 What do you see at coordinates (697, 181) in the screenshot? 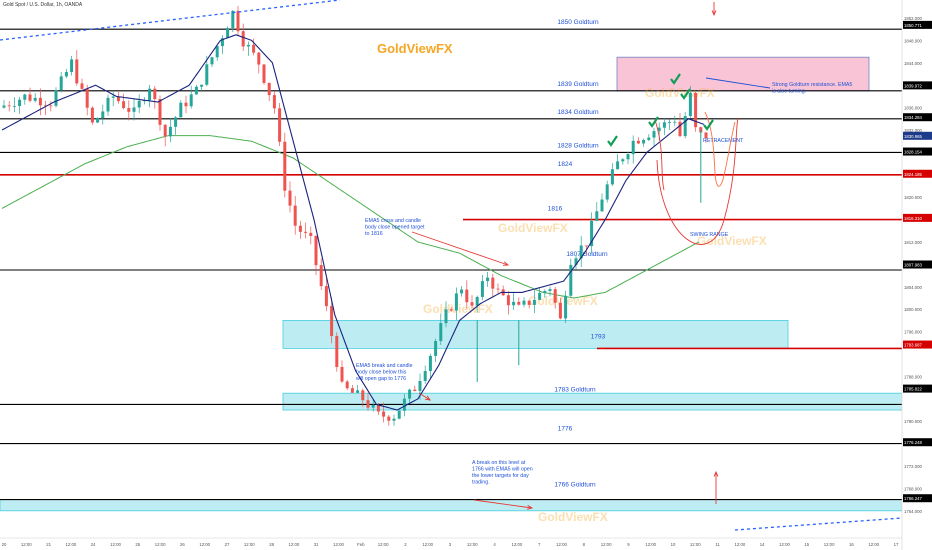
I see `swing-range-curve` at bounding box center [697, 181].